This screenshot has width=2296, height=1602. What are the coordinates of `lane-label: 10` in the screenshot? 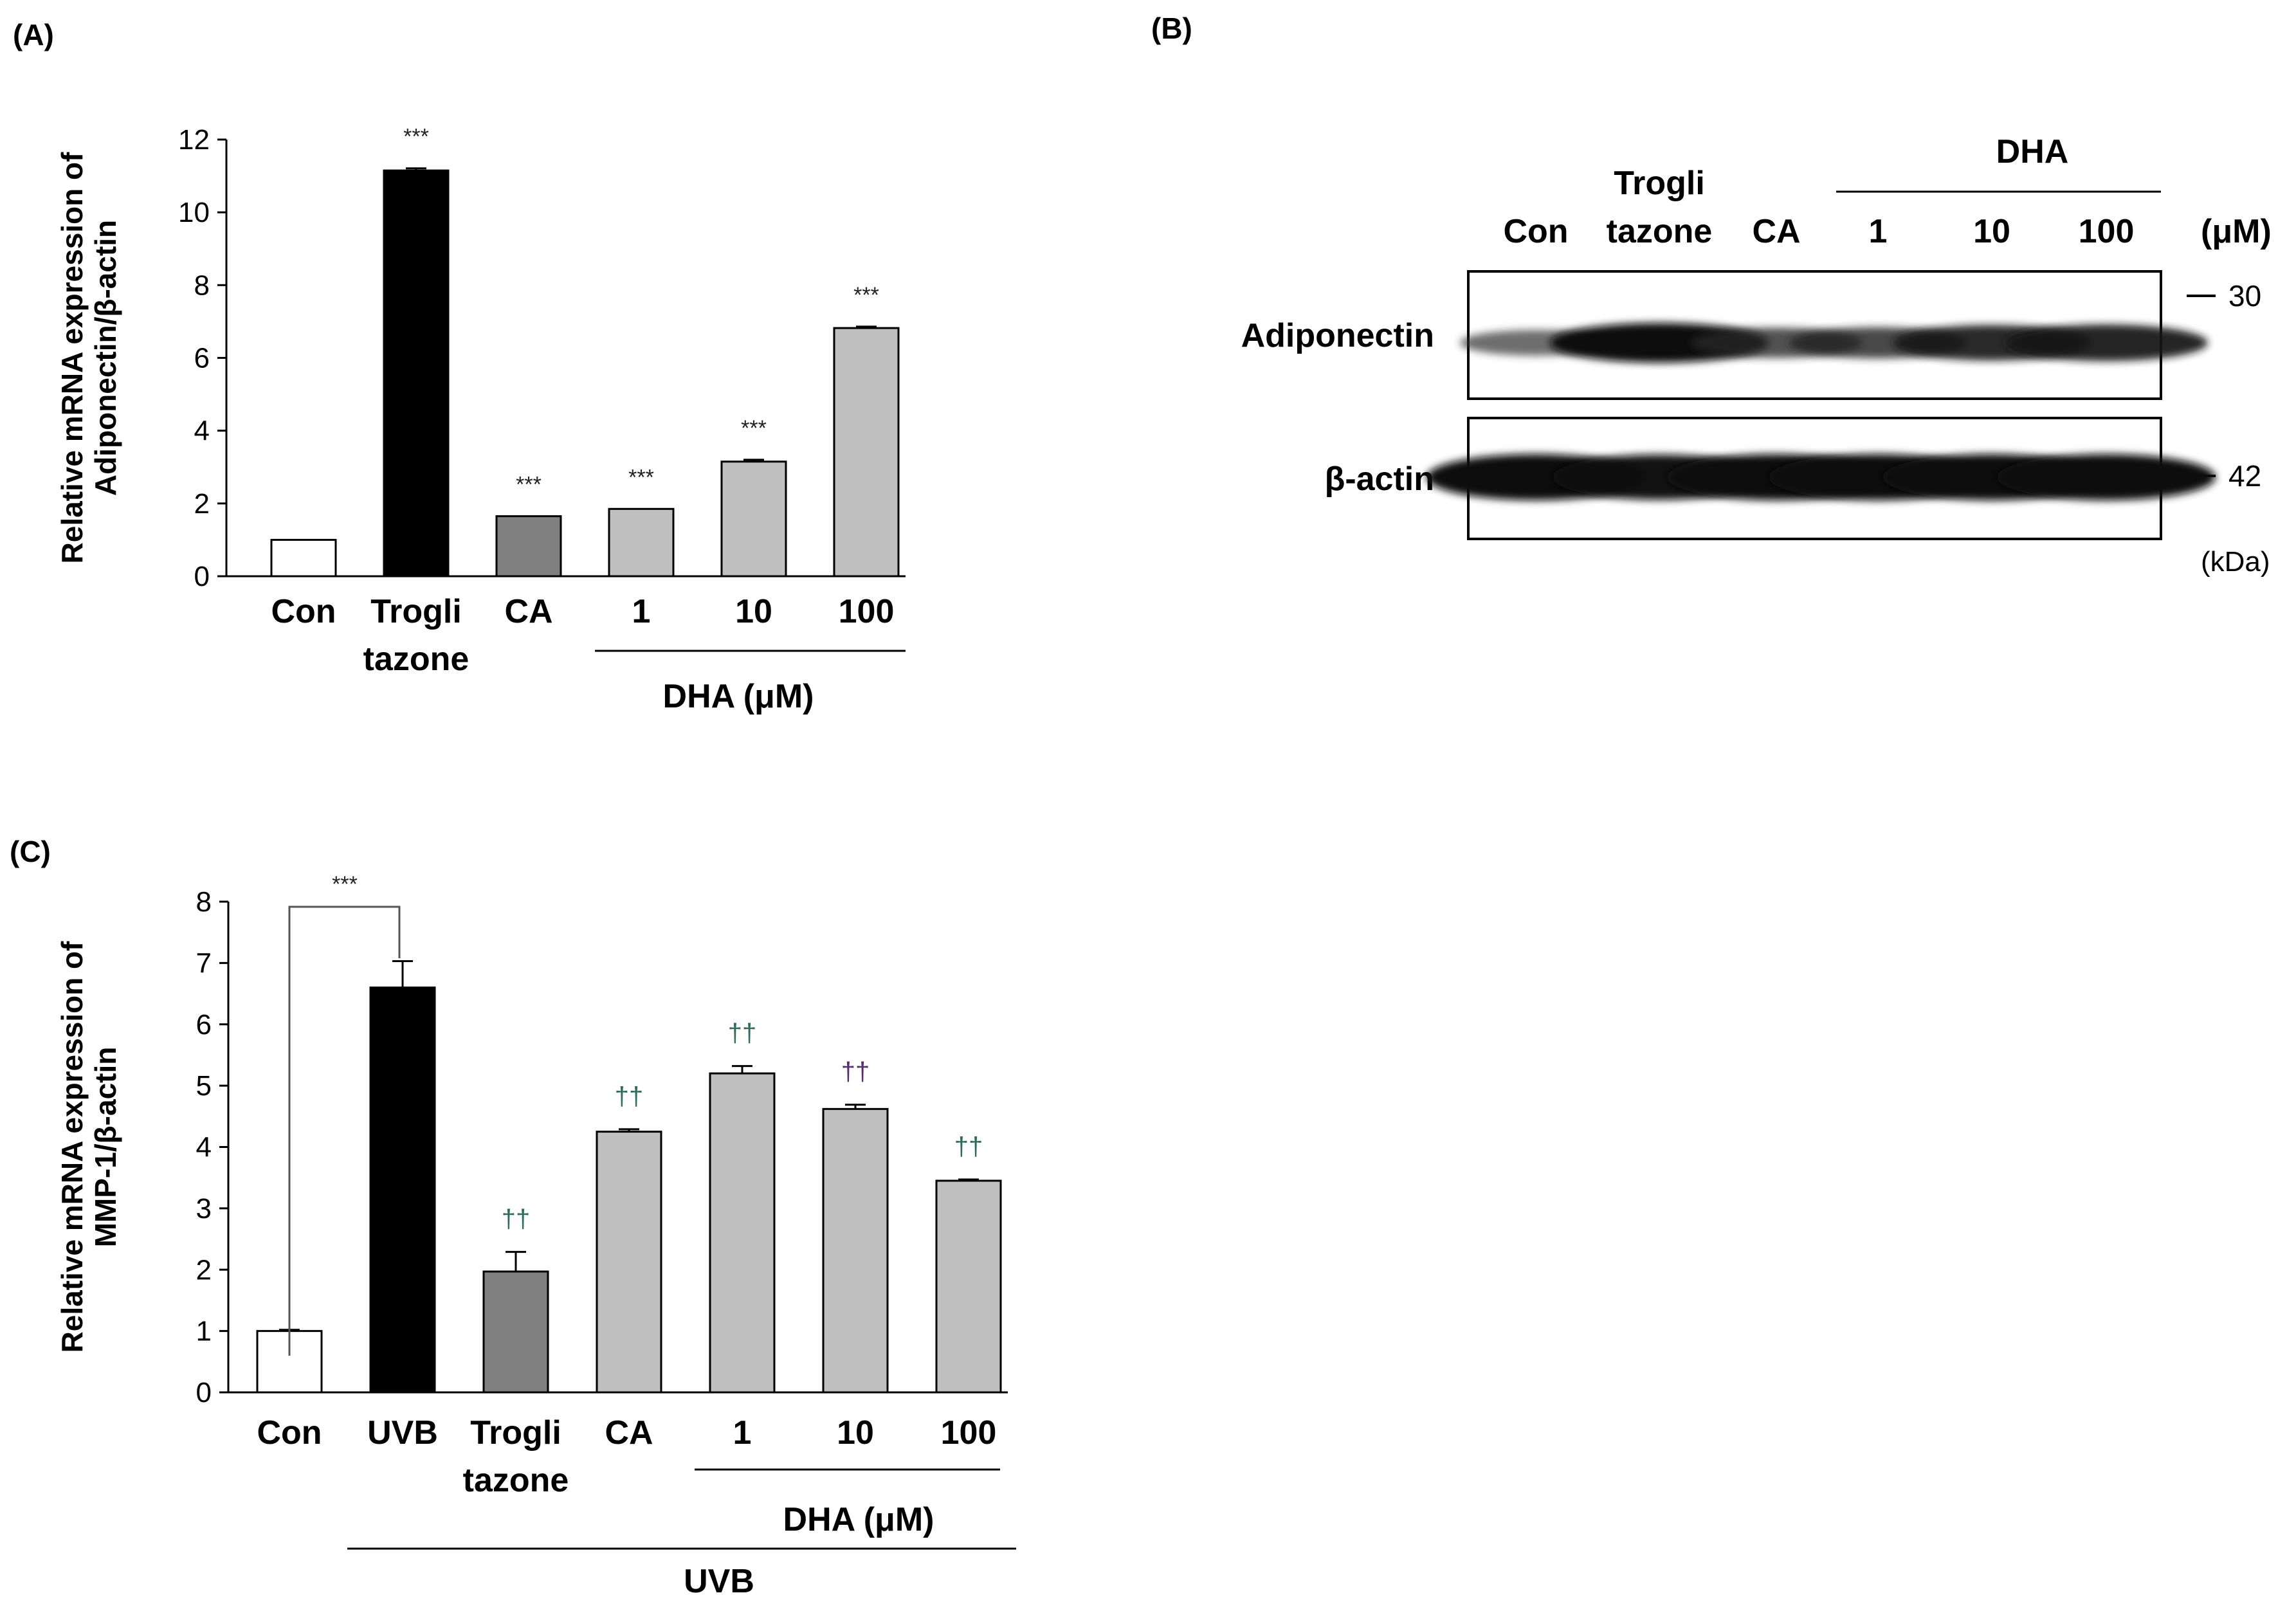 It's located at (1992, 231).